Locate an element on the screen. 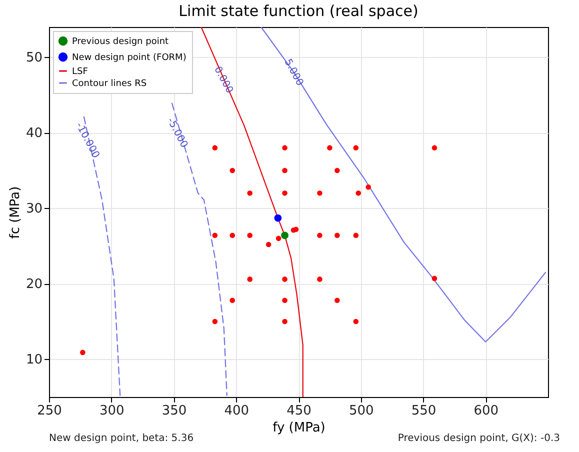  y-tick-label: 10 is located at coordinates (34, 360).